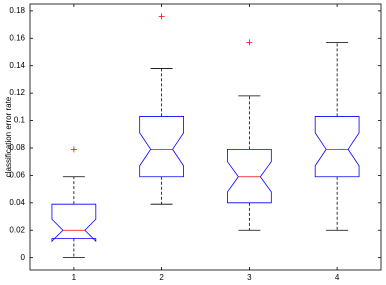 The width and height of the screenshot is (386, 285). What do you see at coordinates (74, 277) in the screenshot?
I see `x-tick-label: 1` at bounding box center [74, 277].